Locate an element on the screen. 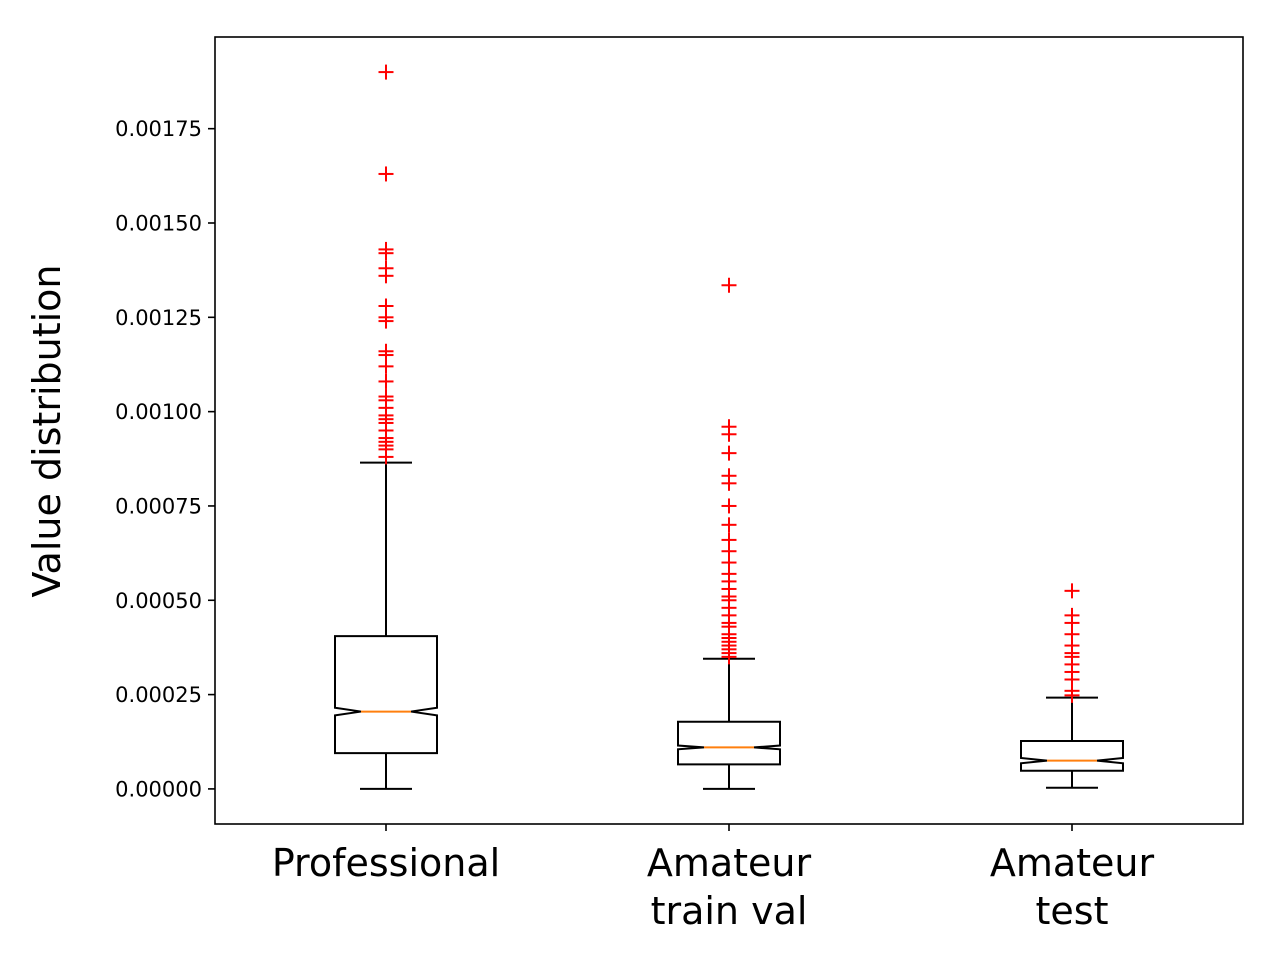  y-tick-label: 0.00150 is located at coordinates (158, 223).